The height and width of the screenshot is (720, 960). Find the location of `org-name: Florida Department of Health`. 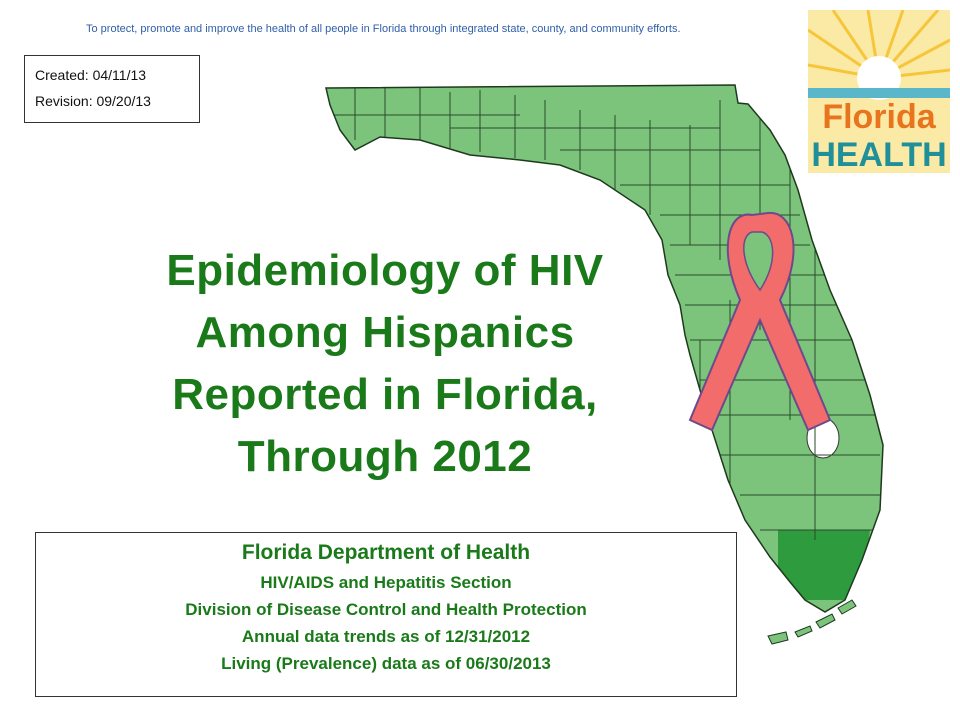

org-name: Florida Department of Health is located at coordinates (386, 552).